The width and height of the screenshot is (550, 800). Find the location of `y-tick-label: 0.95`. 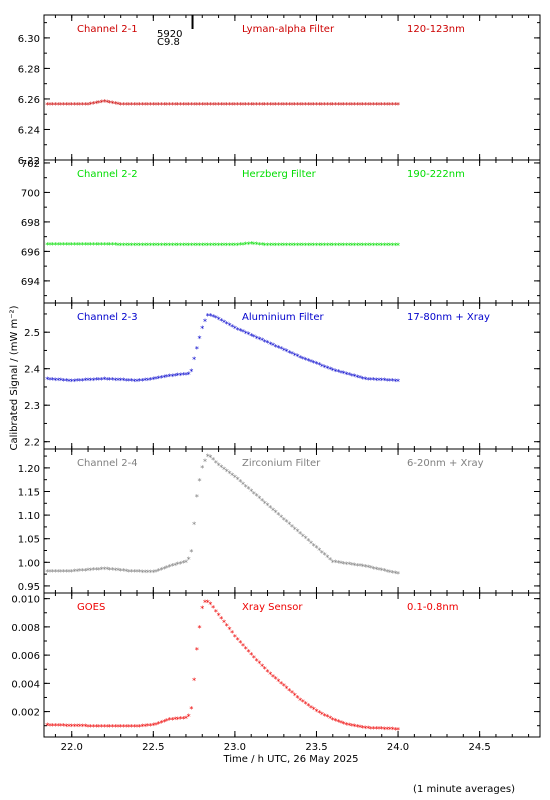

y-tick-label: 0.95 is located at coordinates (29, 587).